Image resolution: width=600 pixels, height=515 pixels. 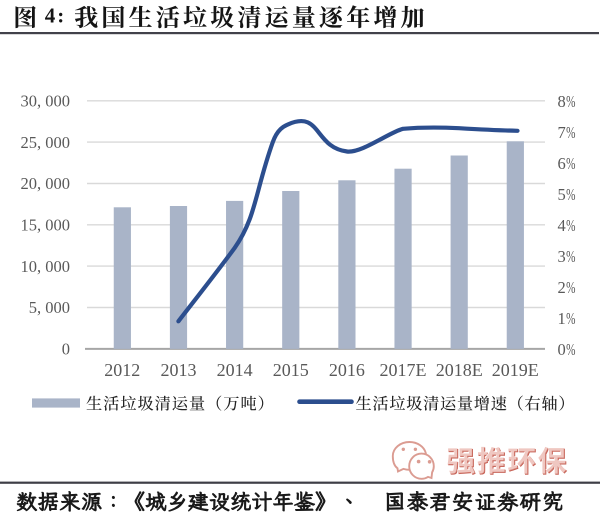 I want to click on svg-text: 2014, so click(x=235, y=370).